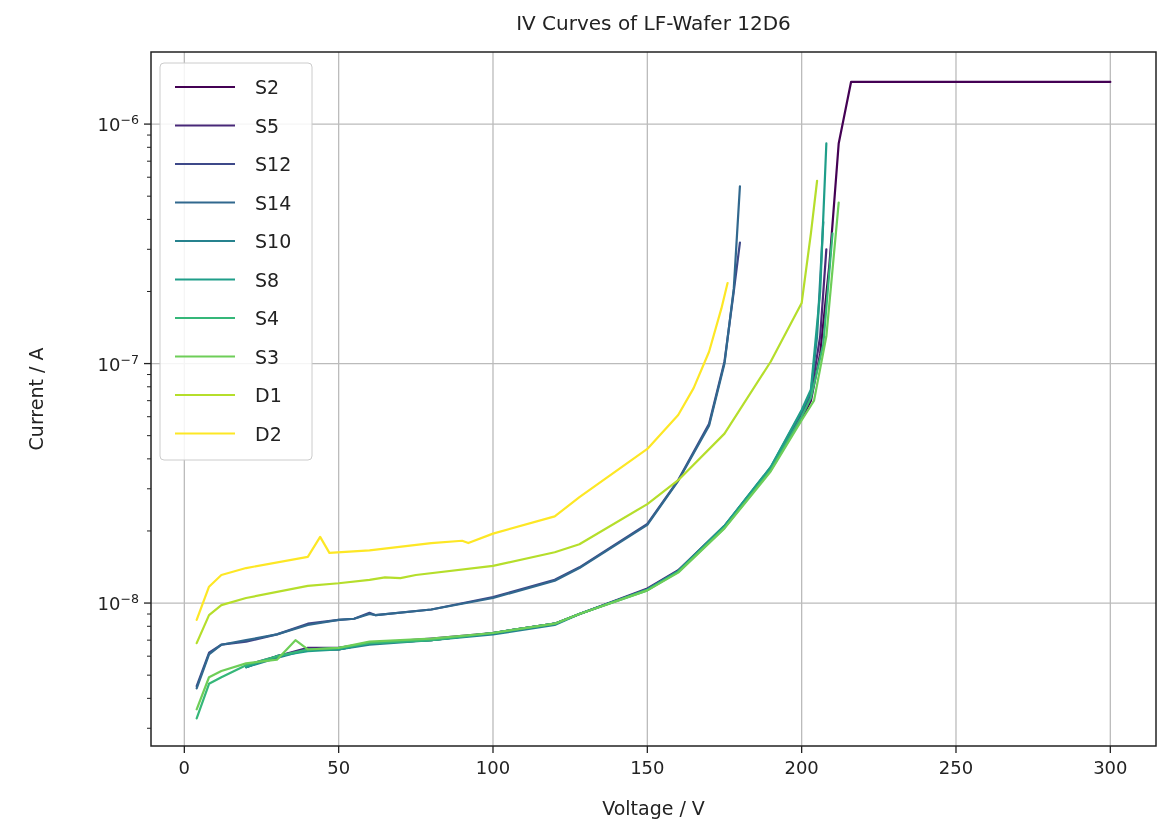 Image resolution: width=1165 pixels, height=826 pixels. What do you see at coordinates (273, 202) in the screenshot?
I see `legend-label: S14` at bounding box center [273, 202].